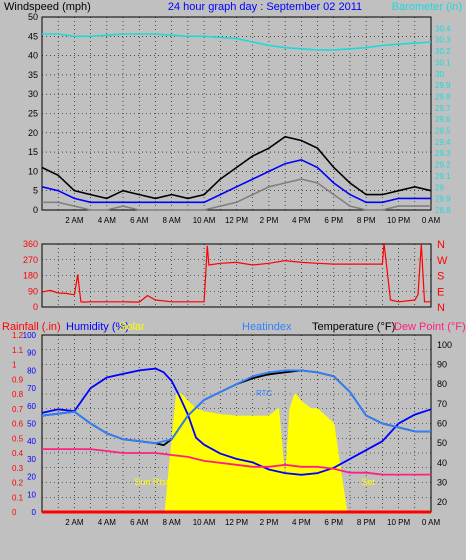 The width and height of the screenshot is (466, 560). What do you see at coordinates (398, 220) in the screenshot?
I see `p1-hour-tick-label: 10 PM` at bounding box center [398, 220].